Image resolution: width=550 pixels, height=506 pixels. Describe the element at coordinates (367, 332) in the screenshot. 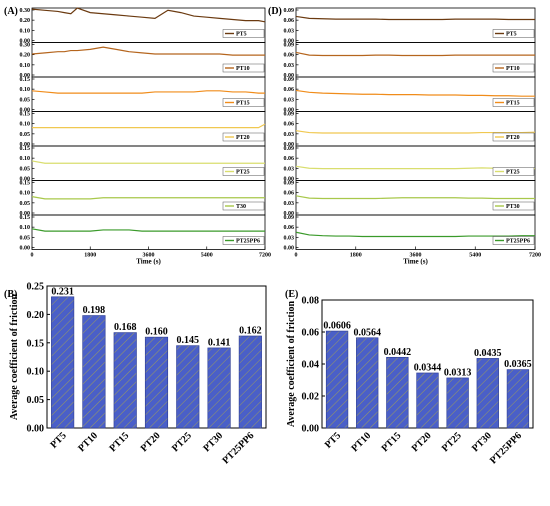

I see `bar-value-label: 0.0564` at that location.